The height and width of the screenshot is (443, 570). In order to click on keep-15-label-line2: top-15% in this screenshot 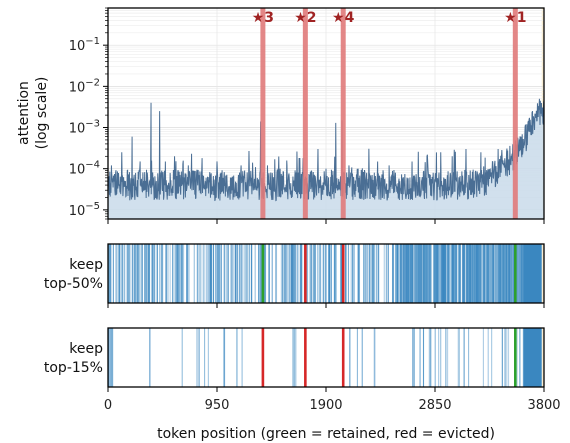, I will do `click(73, 368)`.